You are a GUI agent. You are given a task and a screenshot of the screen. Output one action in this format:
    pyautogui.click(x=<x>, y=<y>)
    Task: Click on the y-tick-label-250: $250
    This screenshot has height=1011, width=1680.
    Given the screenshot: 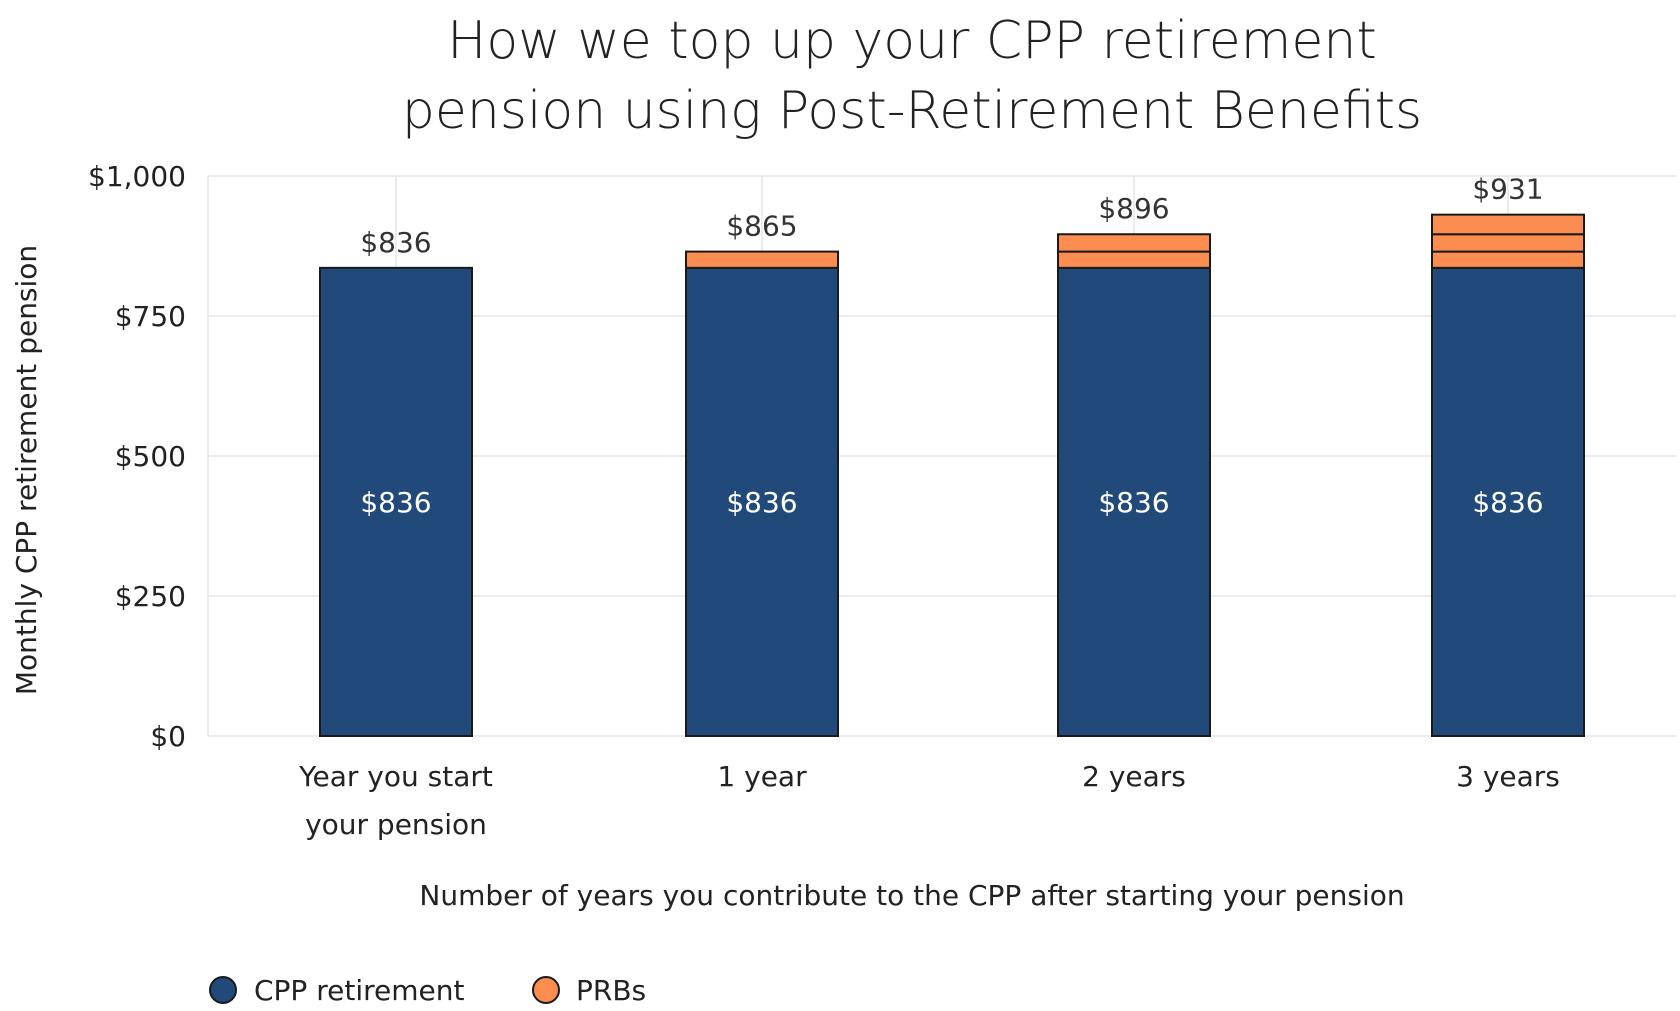 What is the action you would take?
    pyautogui.click(x=150, y=596)
    